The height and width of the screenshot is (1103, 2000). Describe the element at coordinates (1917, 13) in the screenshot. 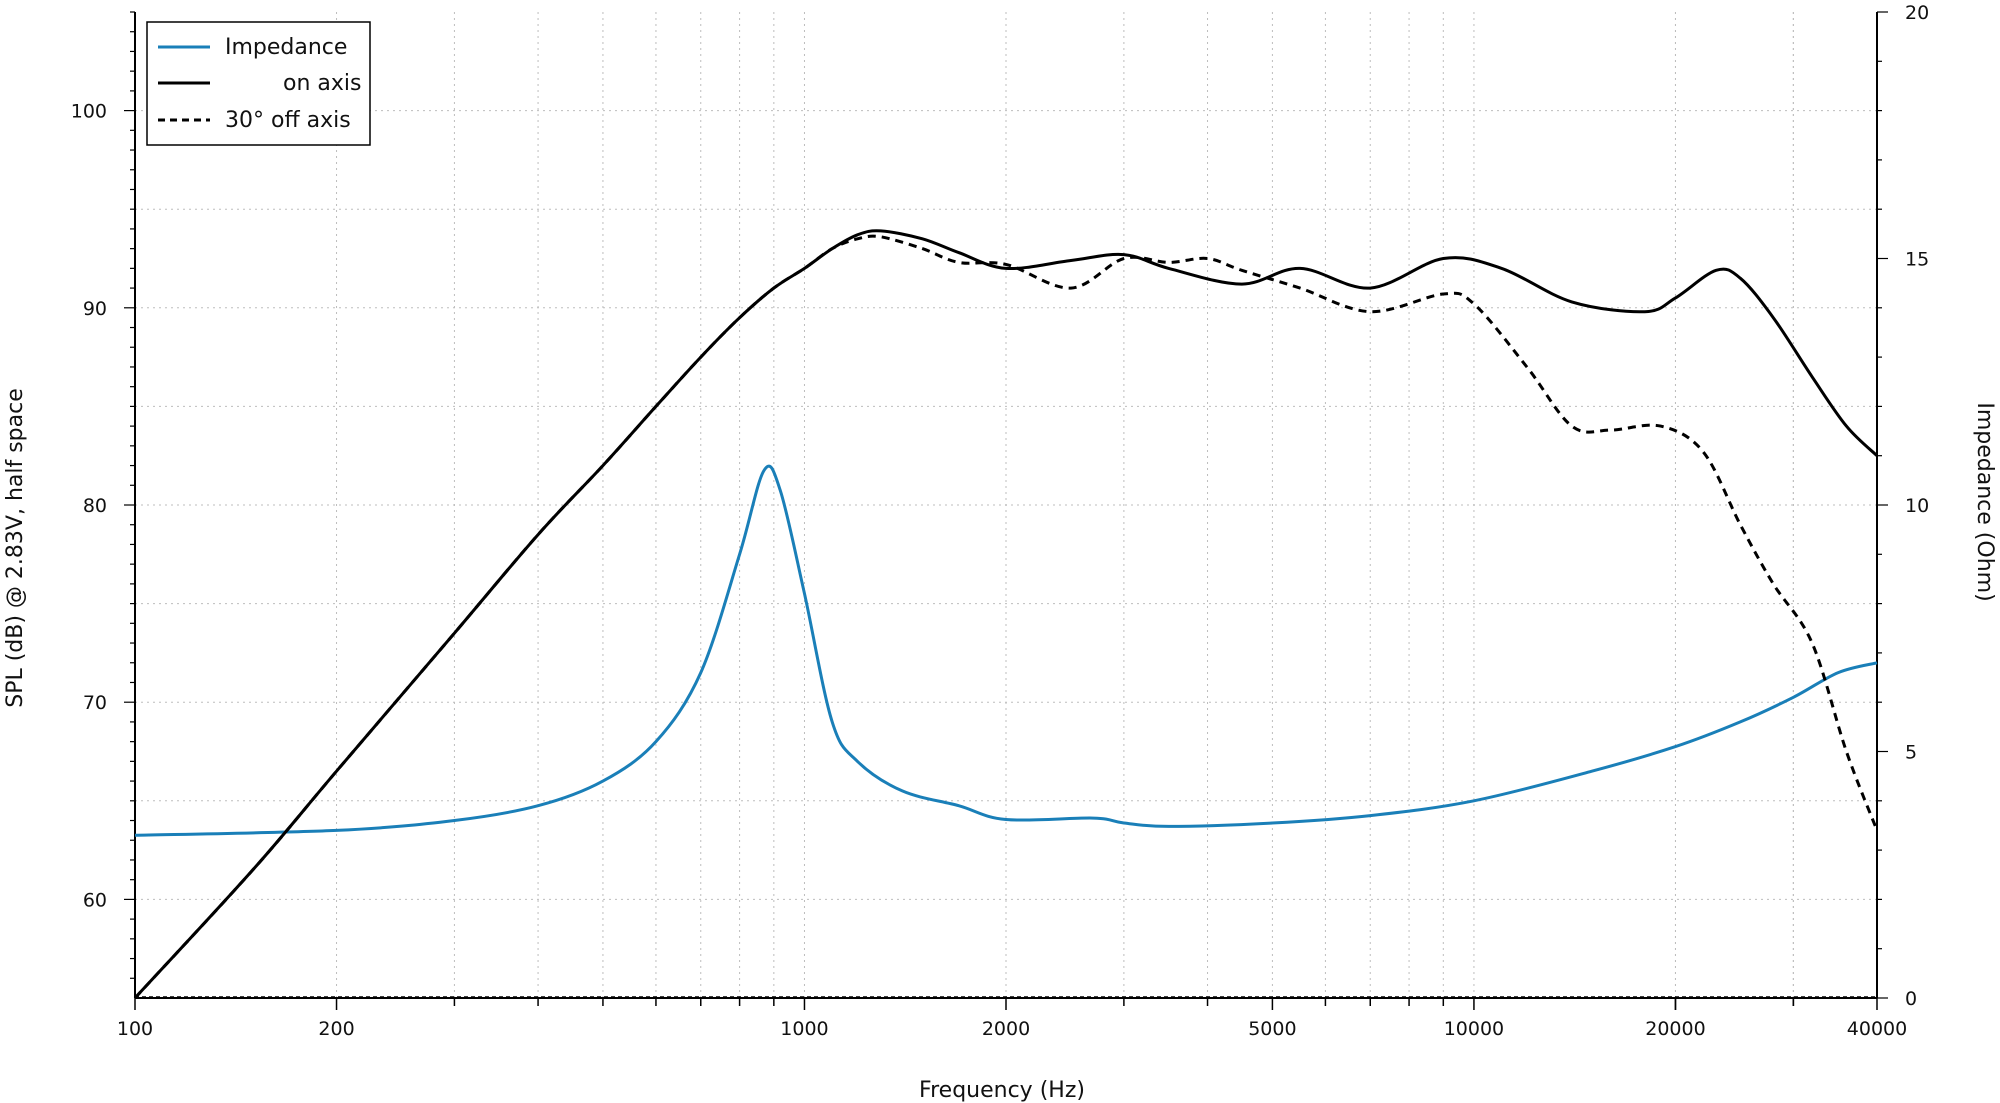

I see `y-right-tick-label: 20` at that location.